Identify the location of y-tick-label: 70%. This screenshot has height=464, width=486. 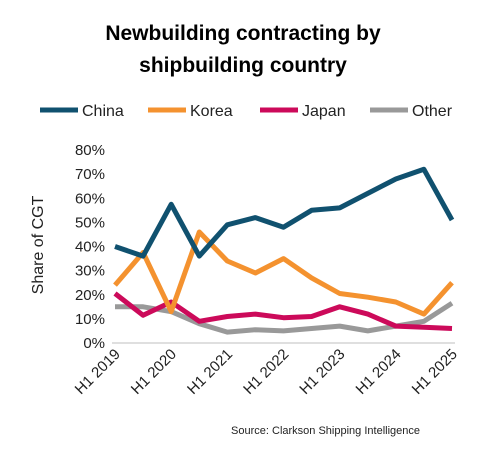
(90, 174).